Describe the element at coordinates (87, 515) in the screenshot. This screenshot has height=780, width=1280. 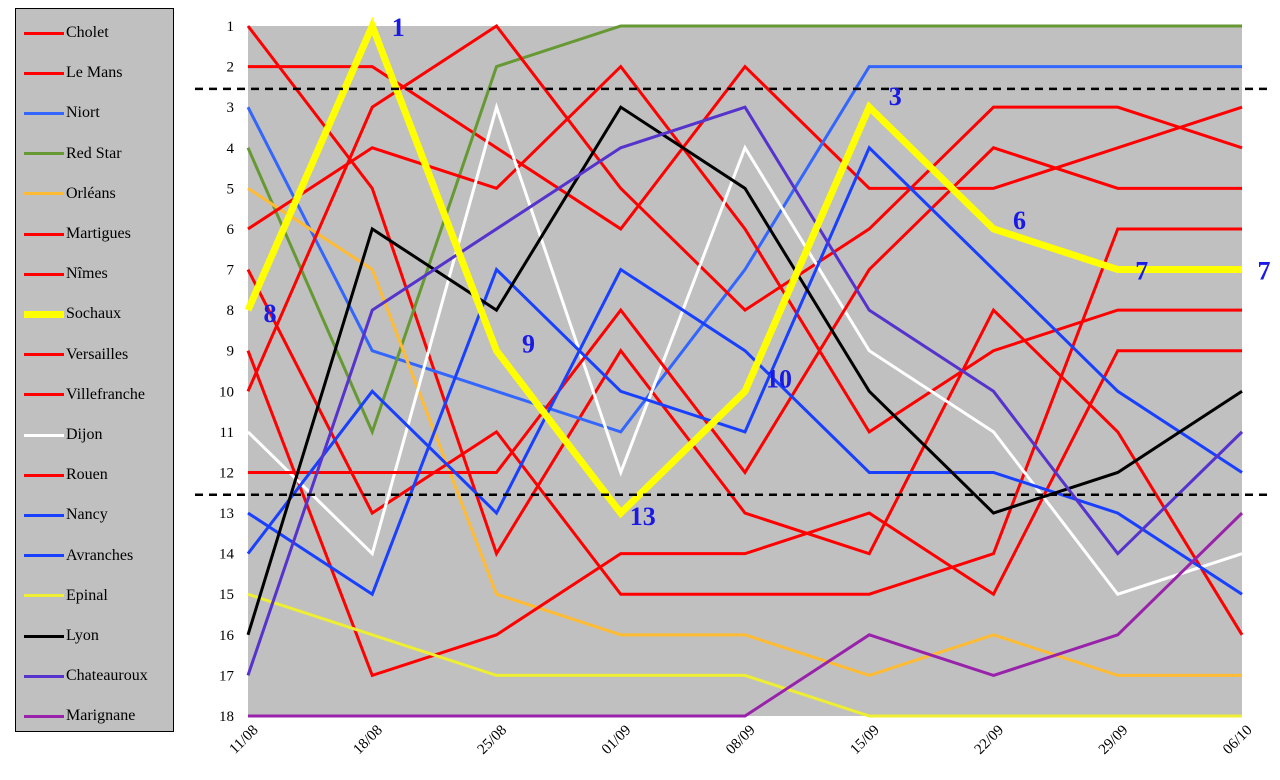
I see `legend-label: Nancy` at that location.